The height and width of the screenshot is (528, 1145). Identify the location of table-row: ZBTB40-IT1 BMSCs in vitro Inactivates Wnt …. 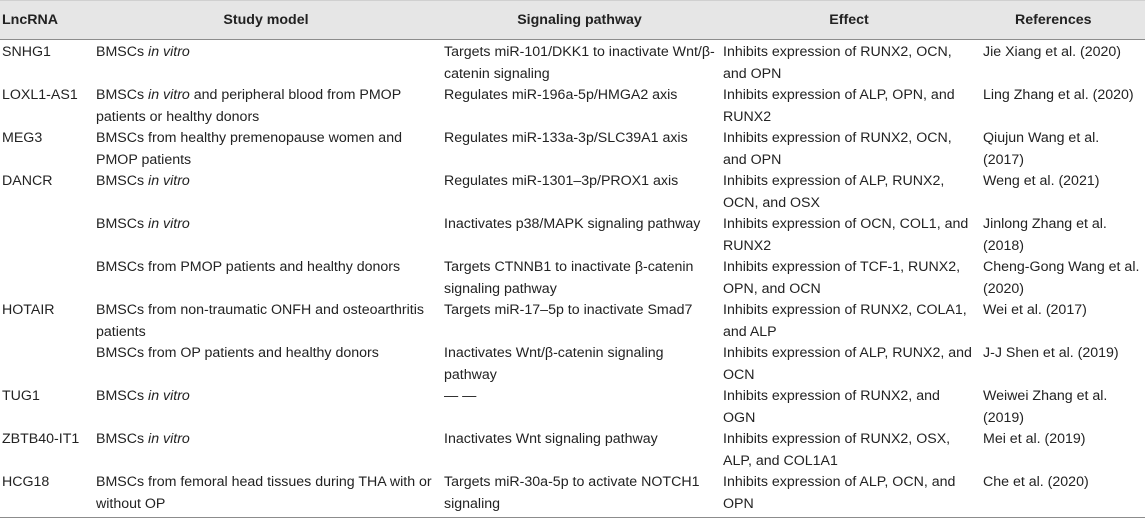
(572, 450).